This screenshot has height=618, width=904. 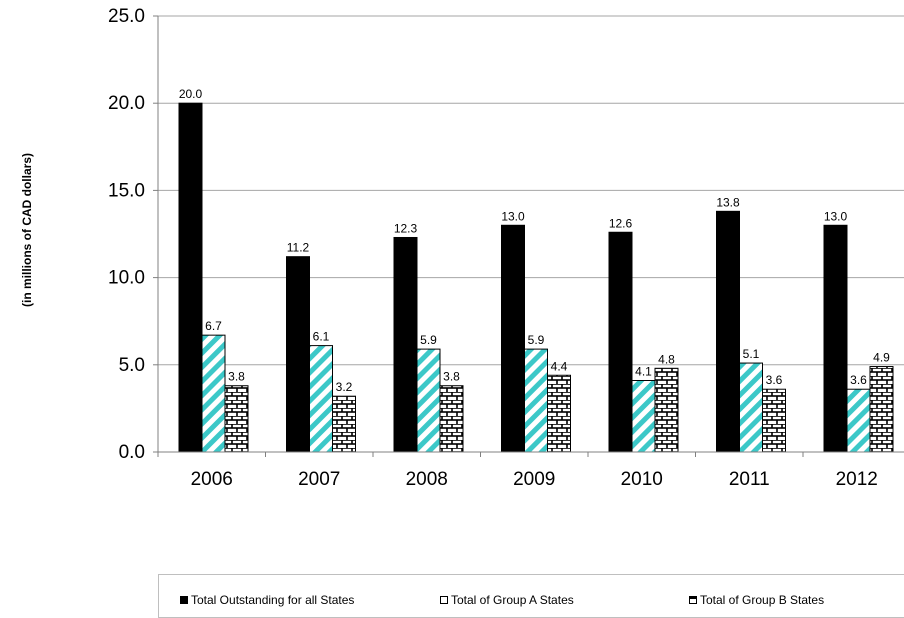 I want to click on legend-label: Total of Group A States, so click(x=512, y=600).